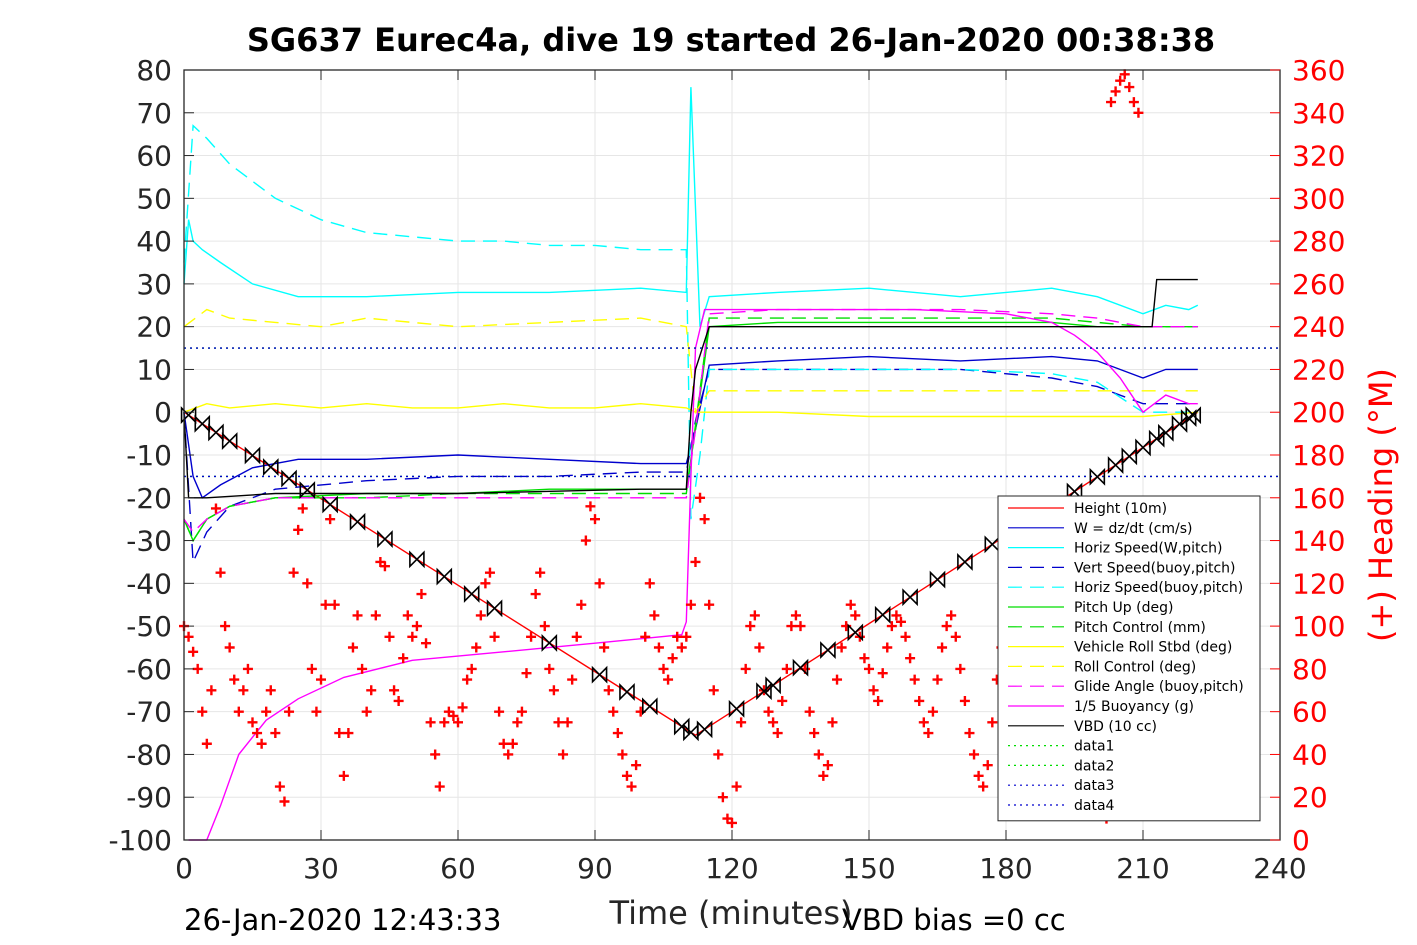 This screenshot has height=945, width=1417. What do you see at coordinates (1318, 455) in the screenshot?
I see `right-y-tick-label: 180` at bounding box center [1318, 455].